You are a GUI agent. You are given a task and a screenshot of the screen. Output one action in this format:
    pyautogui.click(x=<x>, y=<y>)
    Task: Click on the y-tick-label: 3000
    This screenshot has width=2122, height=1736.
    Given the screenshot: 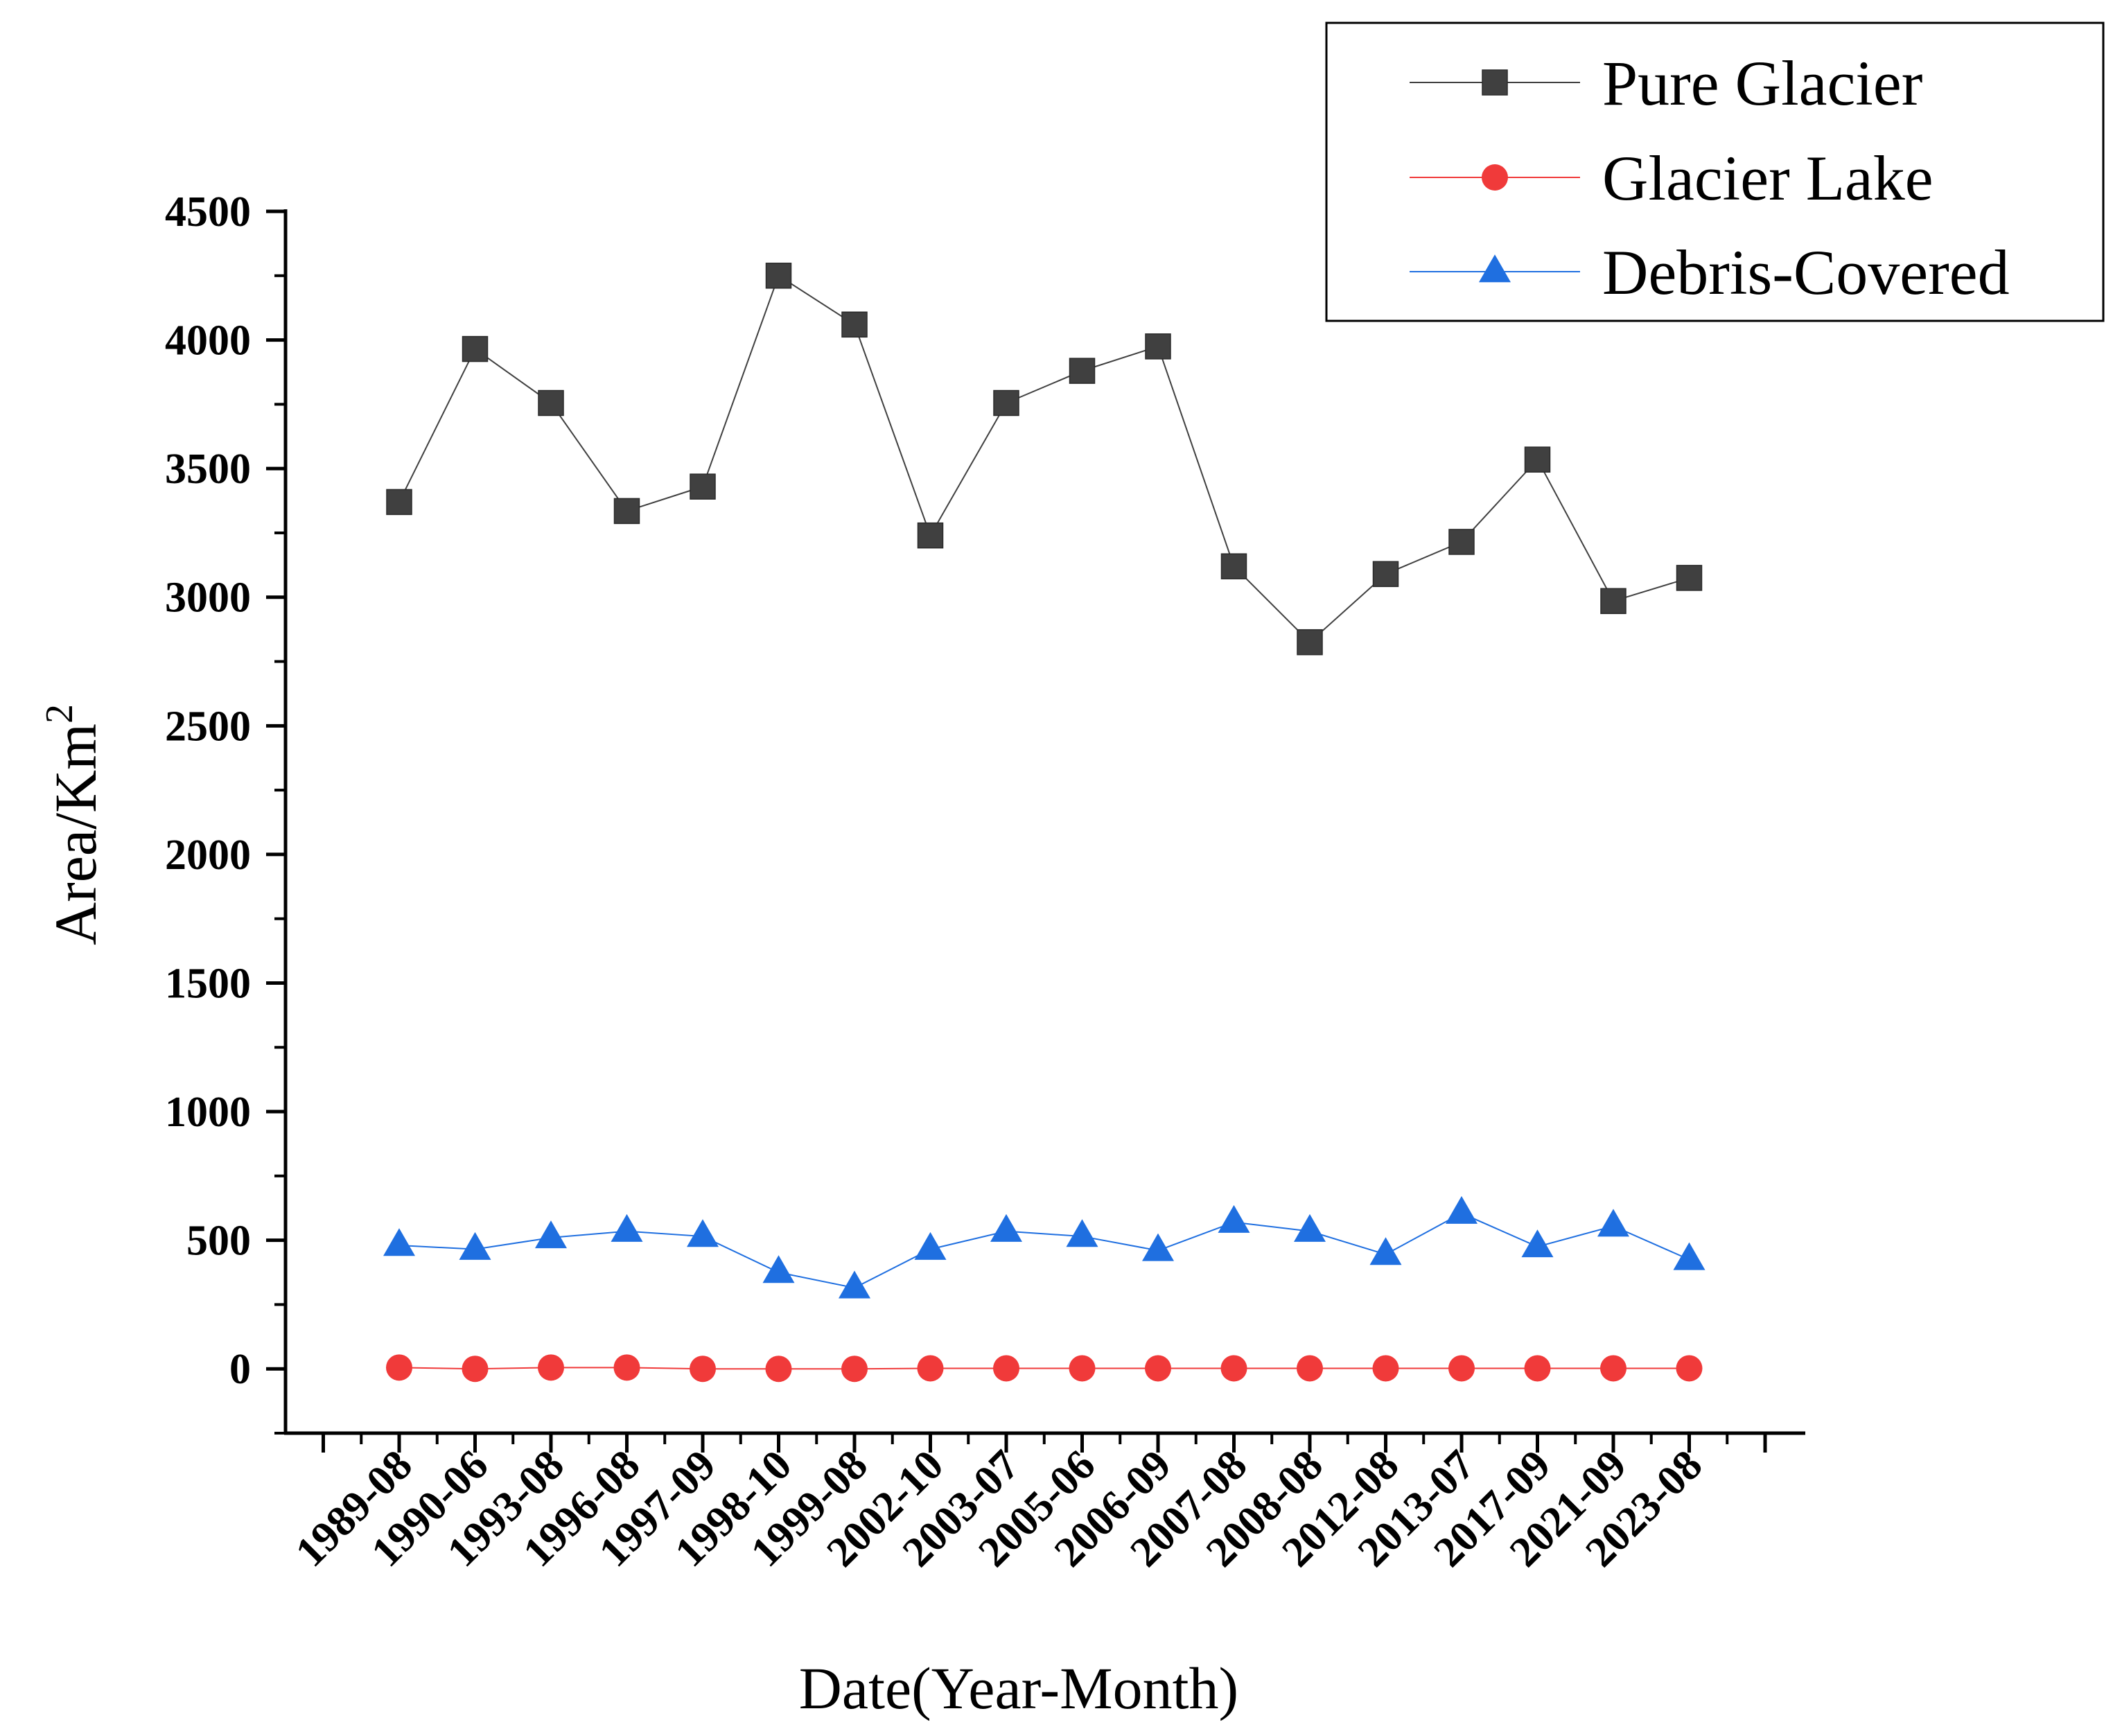 What is the action you would take?
    pyautogui.click(x=208, y=598)
    